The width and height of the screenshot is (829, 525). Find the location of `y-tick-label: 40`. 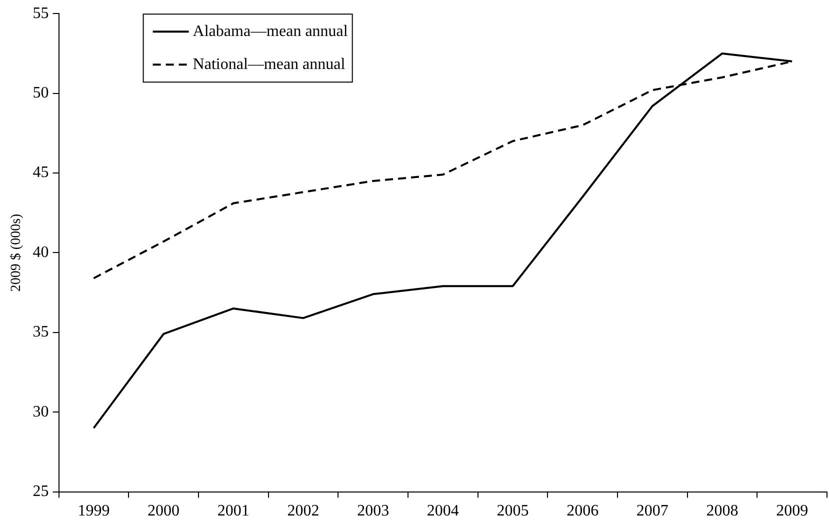

y-tick-label: 40 is located at coordinates (40, 252).